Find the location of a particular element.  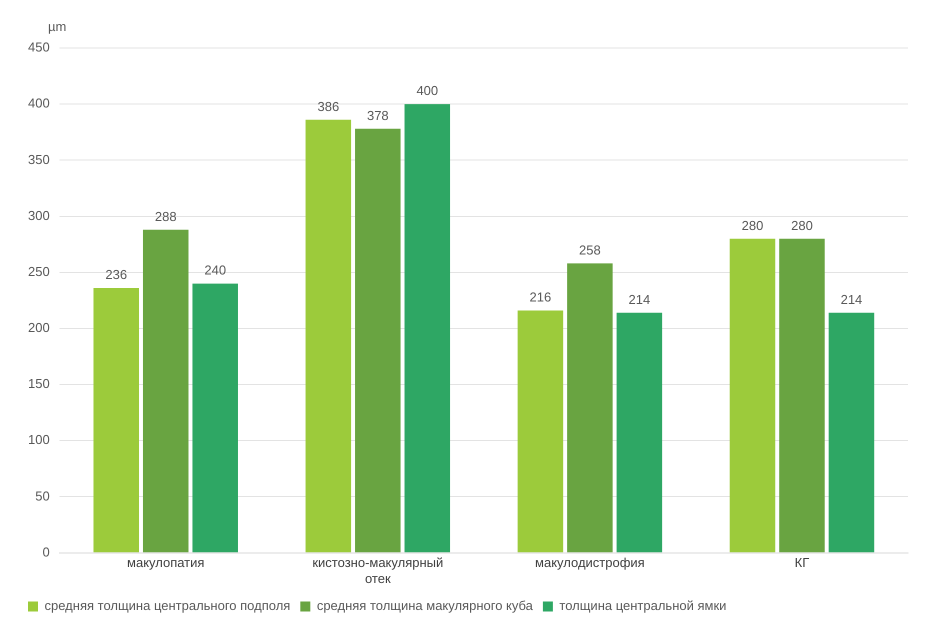

y-tick-label: 100 is located at coordinates (39, 440).